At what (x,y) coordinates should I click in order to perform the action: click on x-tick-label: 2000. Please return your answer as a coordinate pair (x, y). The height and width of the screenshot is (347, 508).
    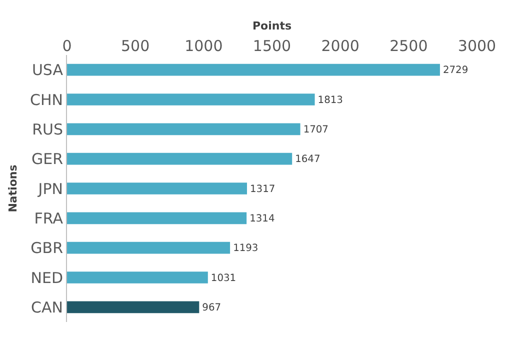
    Looking at the image, I should click on (340, 46).